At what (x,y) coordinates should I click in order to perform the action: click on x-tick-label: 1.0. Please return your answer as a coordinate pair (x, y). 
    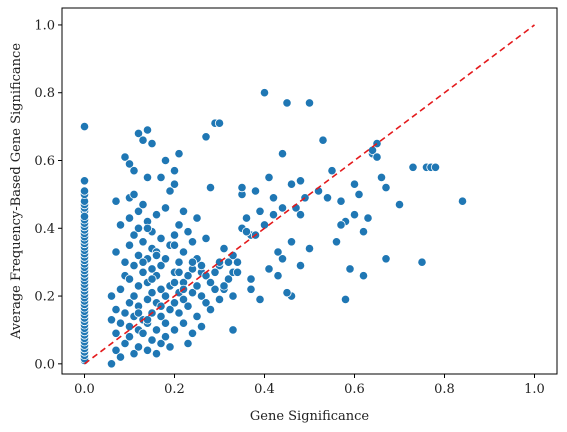
    Looking at the image, I should click on (534, 389).